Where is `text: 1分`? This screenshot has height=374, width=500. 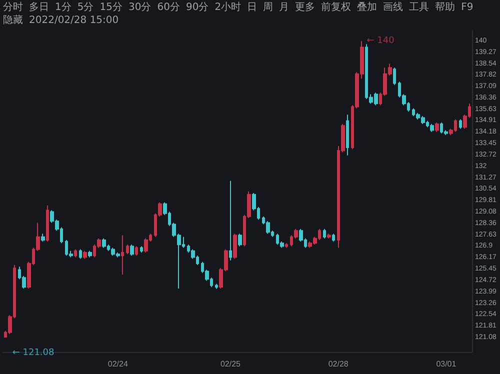
text: 1分 is located at coordinates (63, 7).